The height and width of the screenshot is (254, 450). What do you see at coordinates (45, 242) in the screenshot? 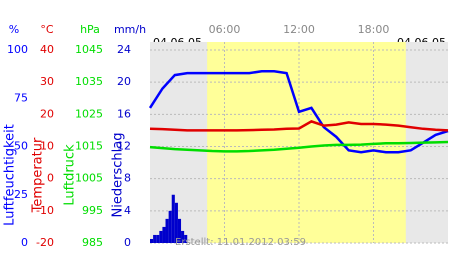
I see `y-tick-label: -20` at bounding box center [45, 242].